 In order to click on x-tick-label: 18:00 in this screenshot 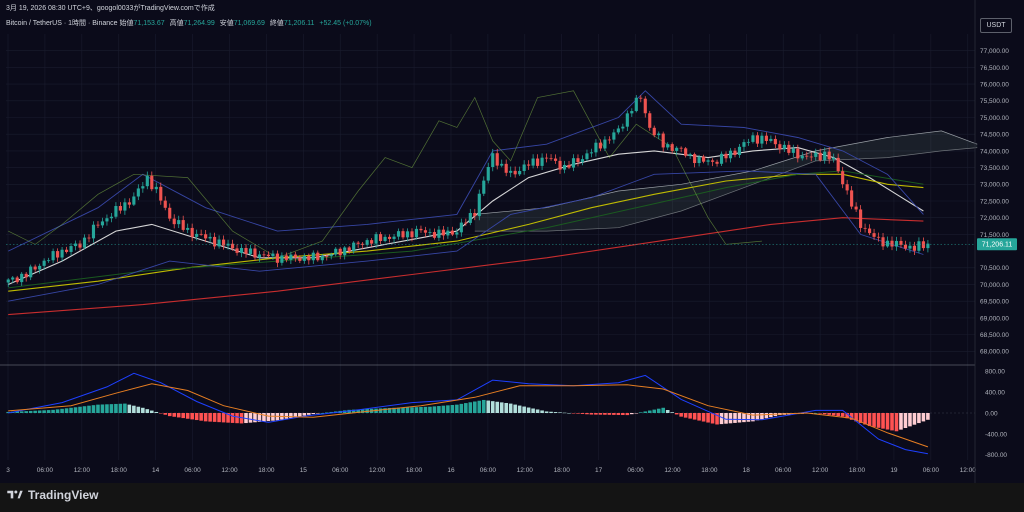, I will do `click(119, 470)`.